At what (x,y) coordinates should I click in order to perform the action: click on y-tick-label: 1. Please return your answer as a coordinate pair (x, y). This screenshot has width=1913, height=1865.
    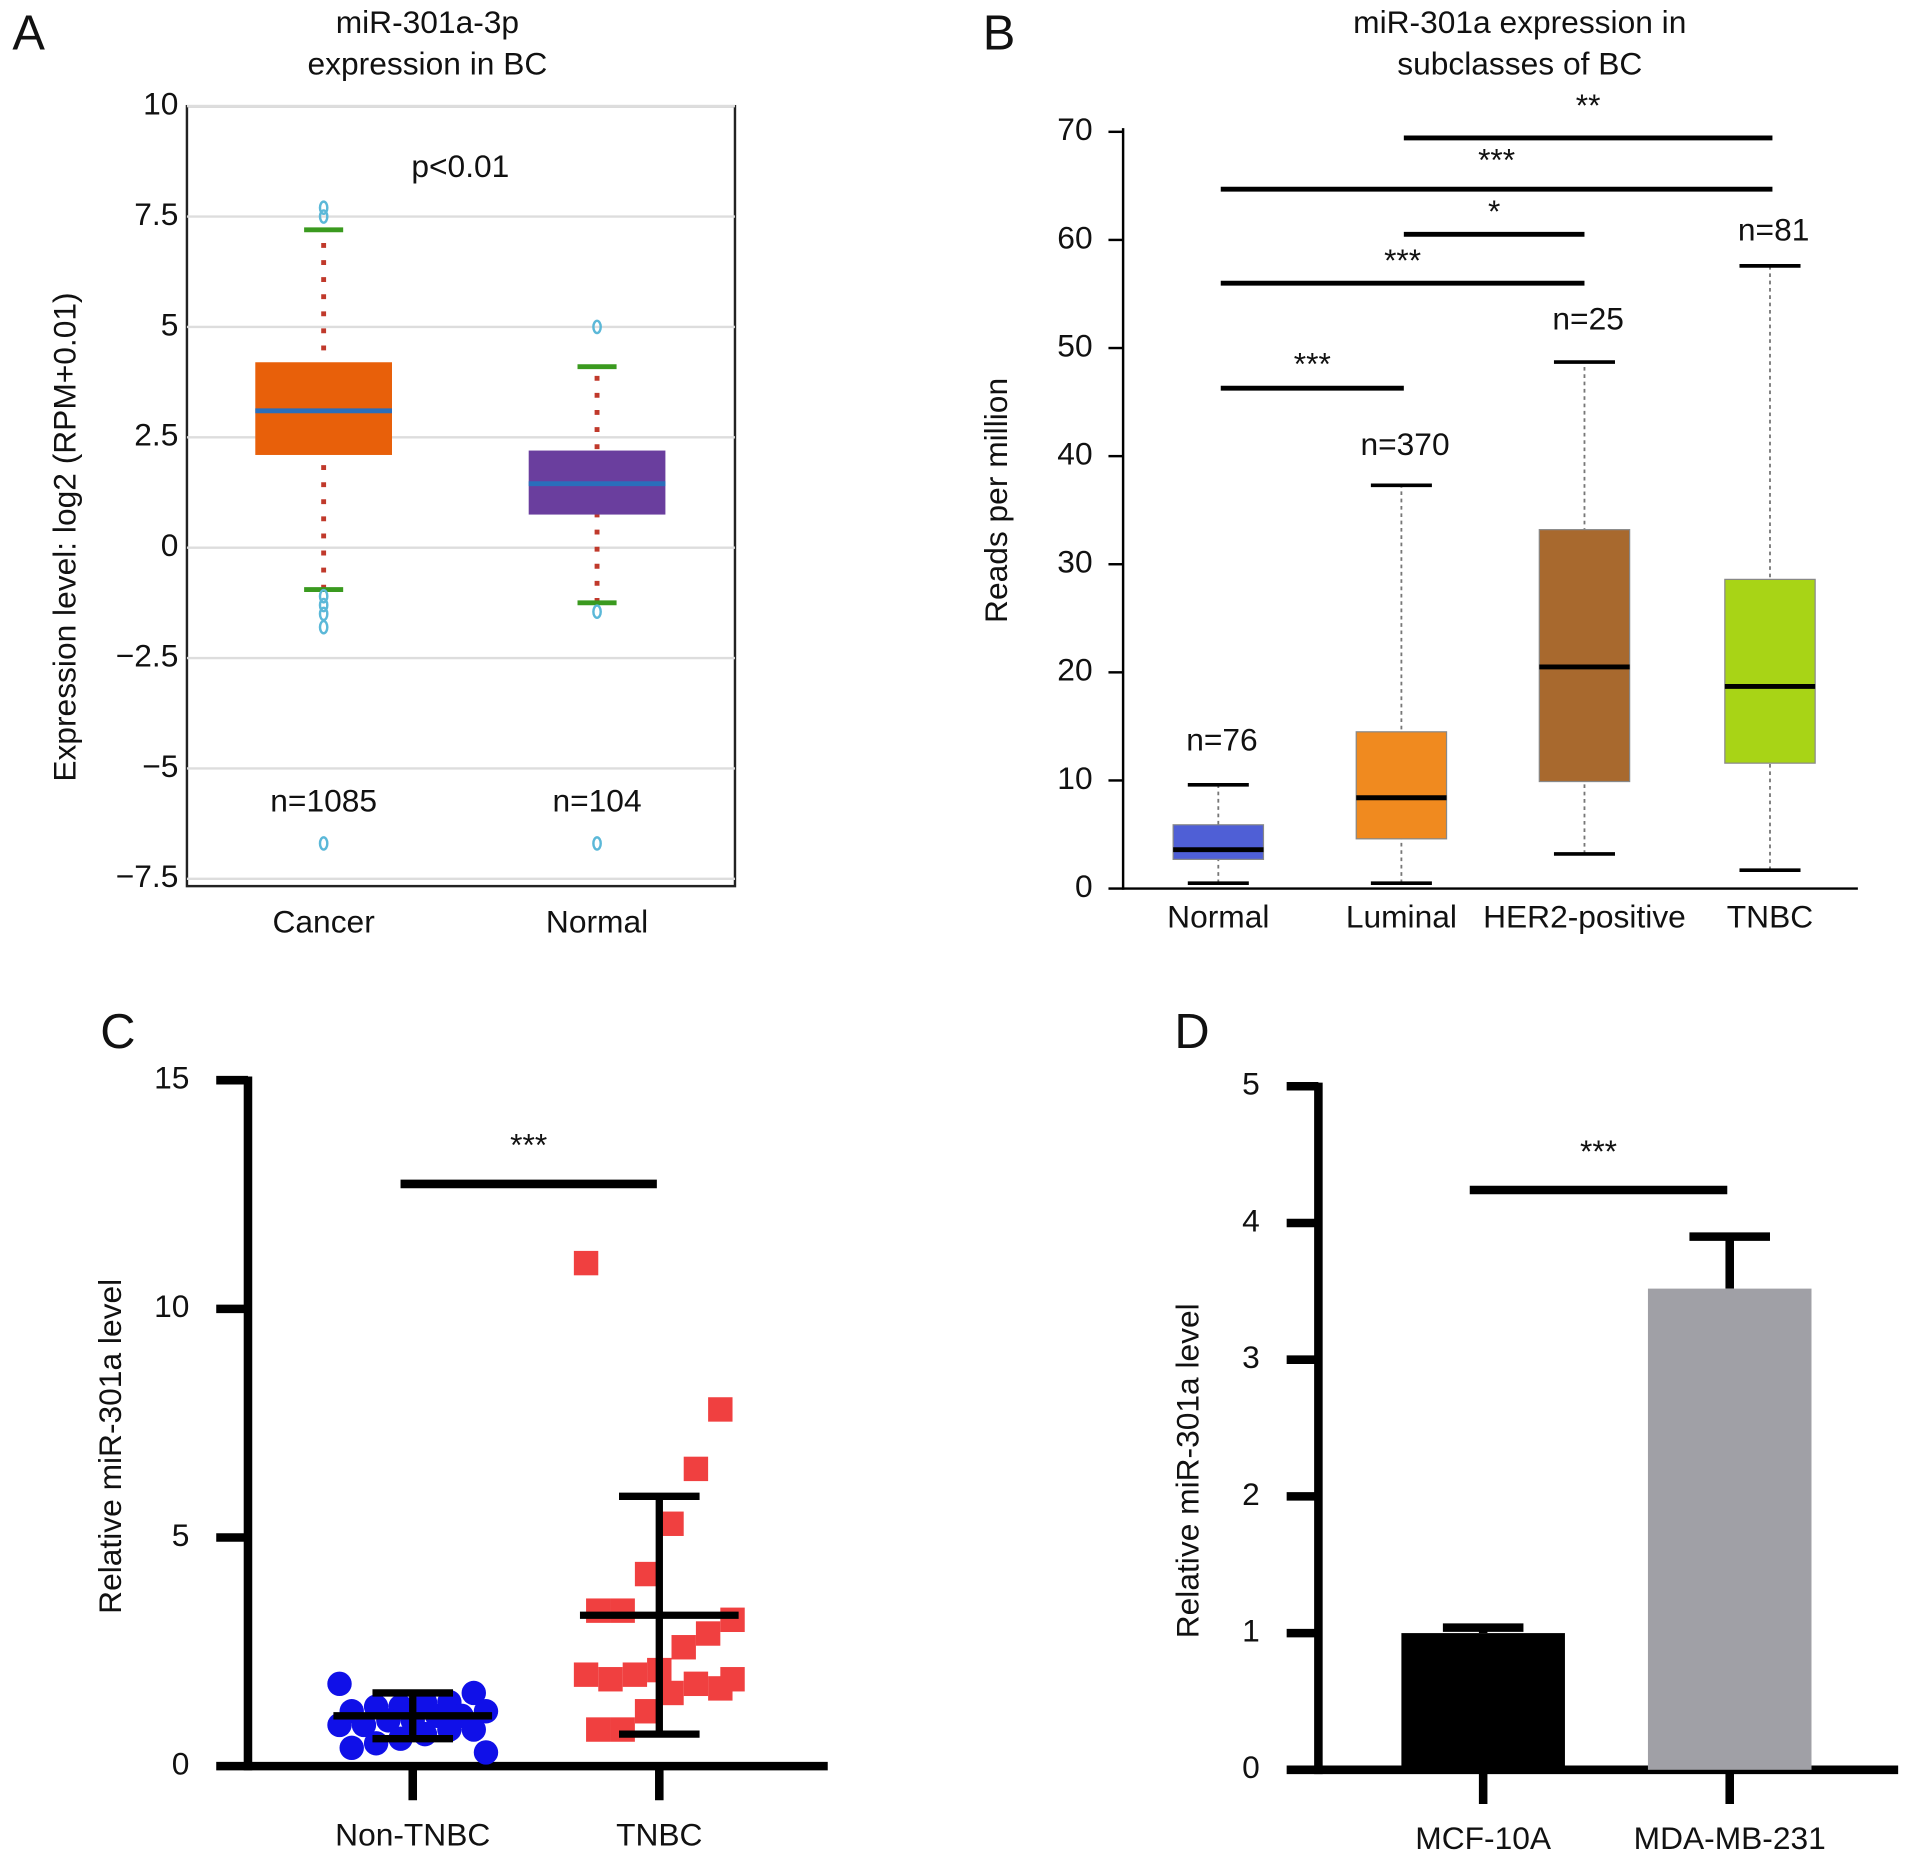
    Looking at the image, I should click on (1251, 1630).